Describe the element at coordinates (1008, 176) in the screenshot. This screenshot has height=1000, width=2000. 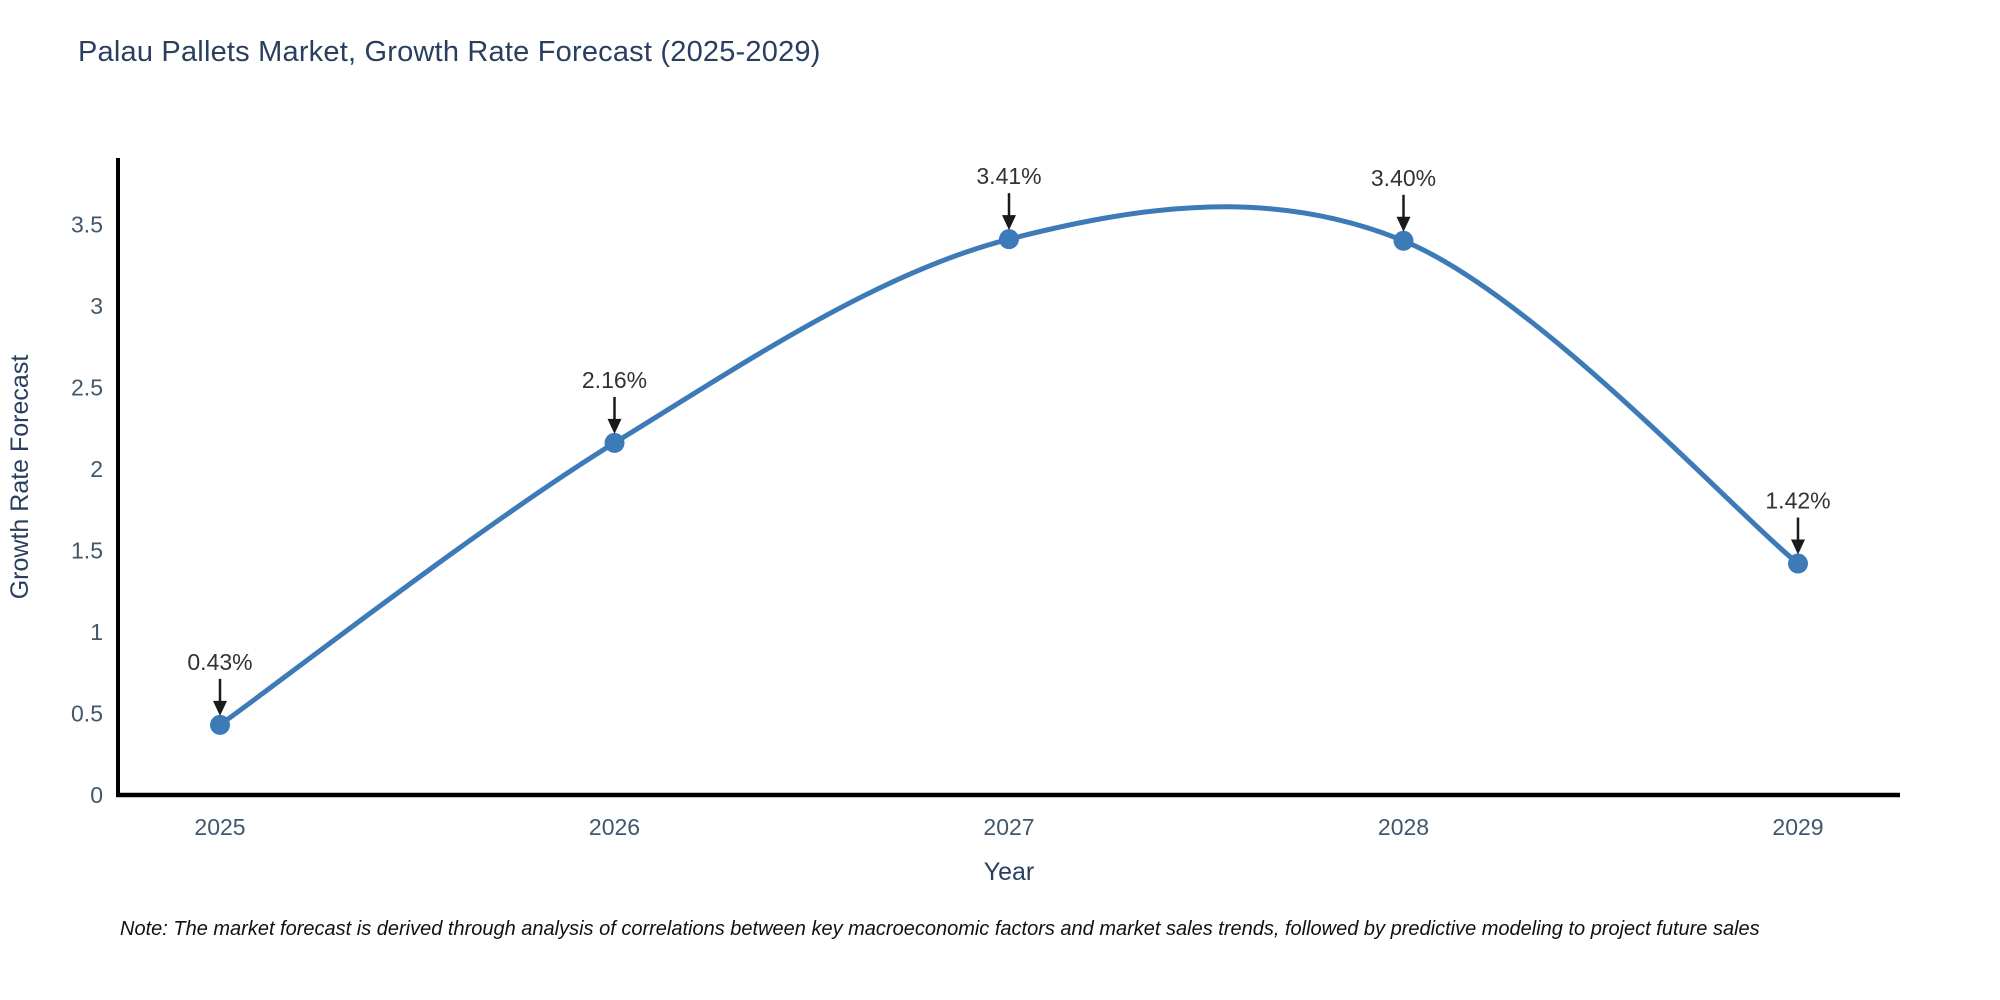
I see `point-annotation-label: 3.41%` at that location.